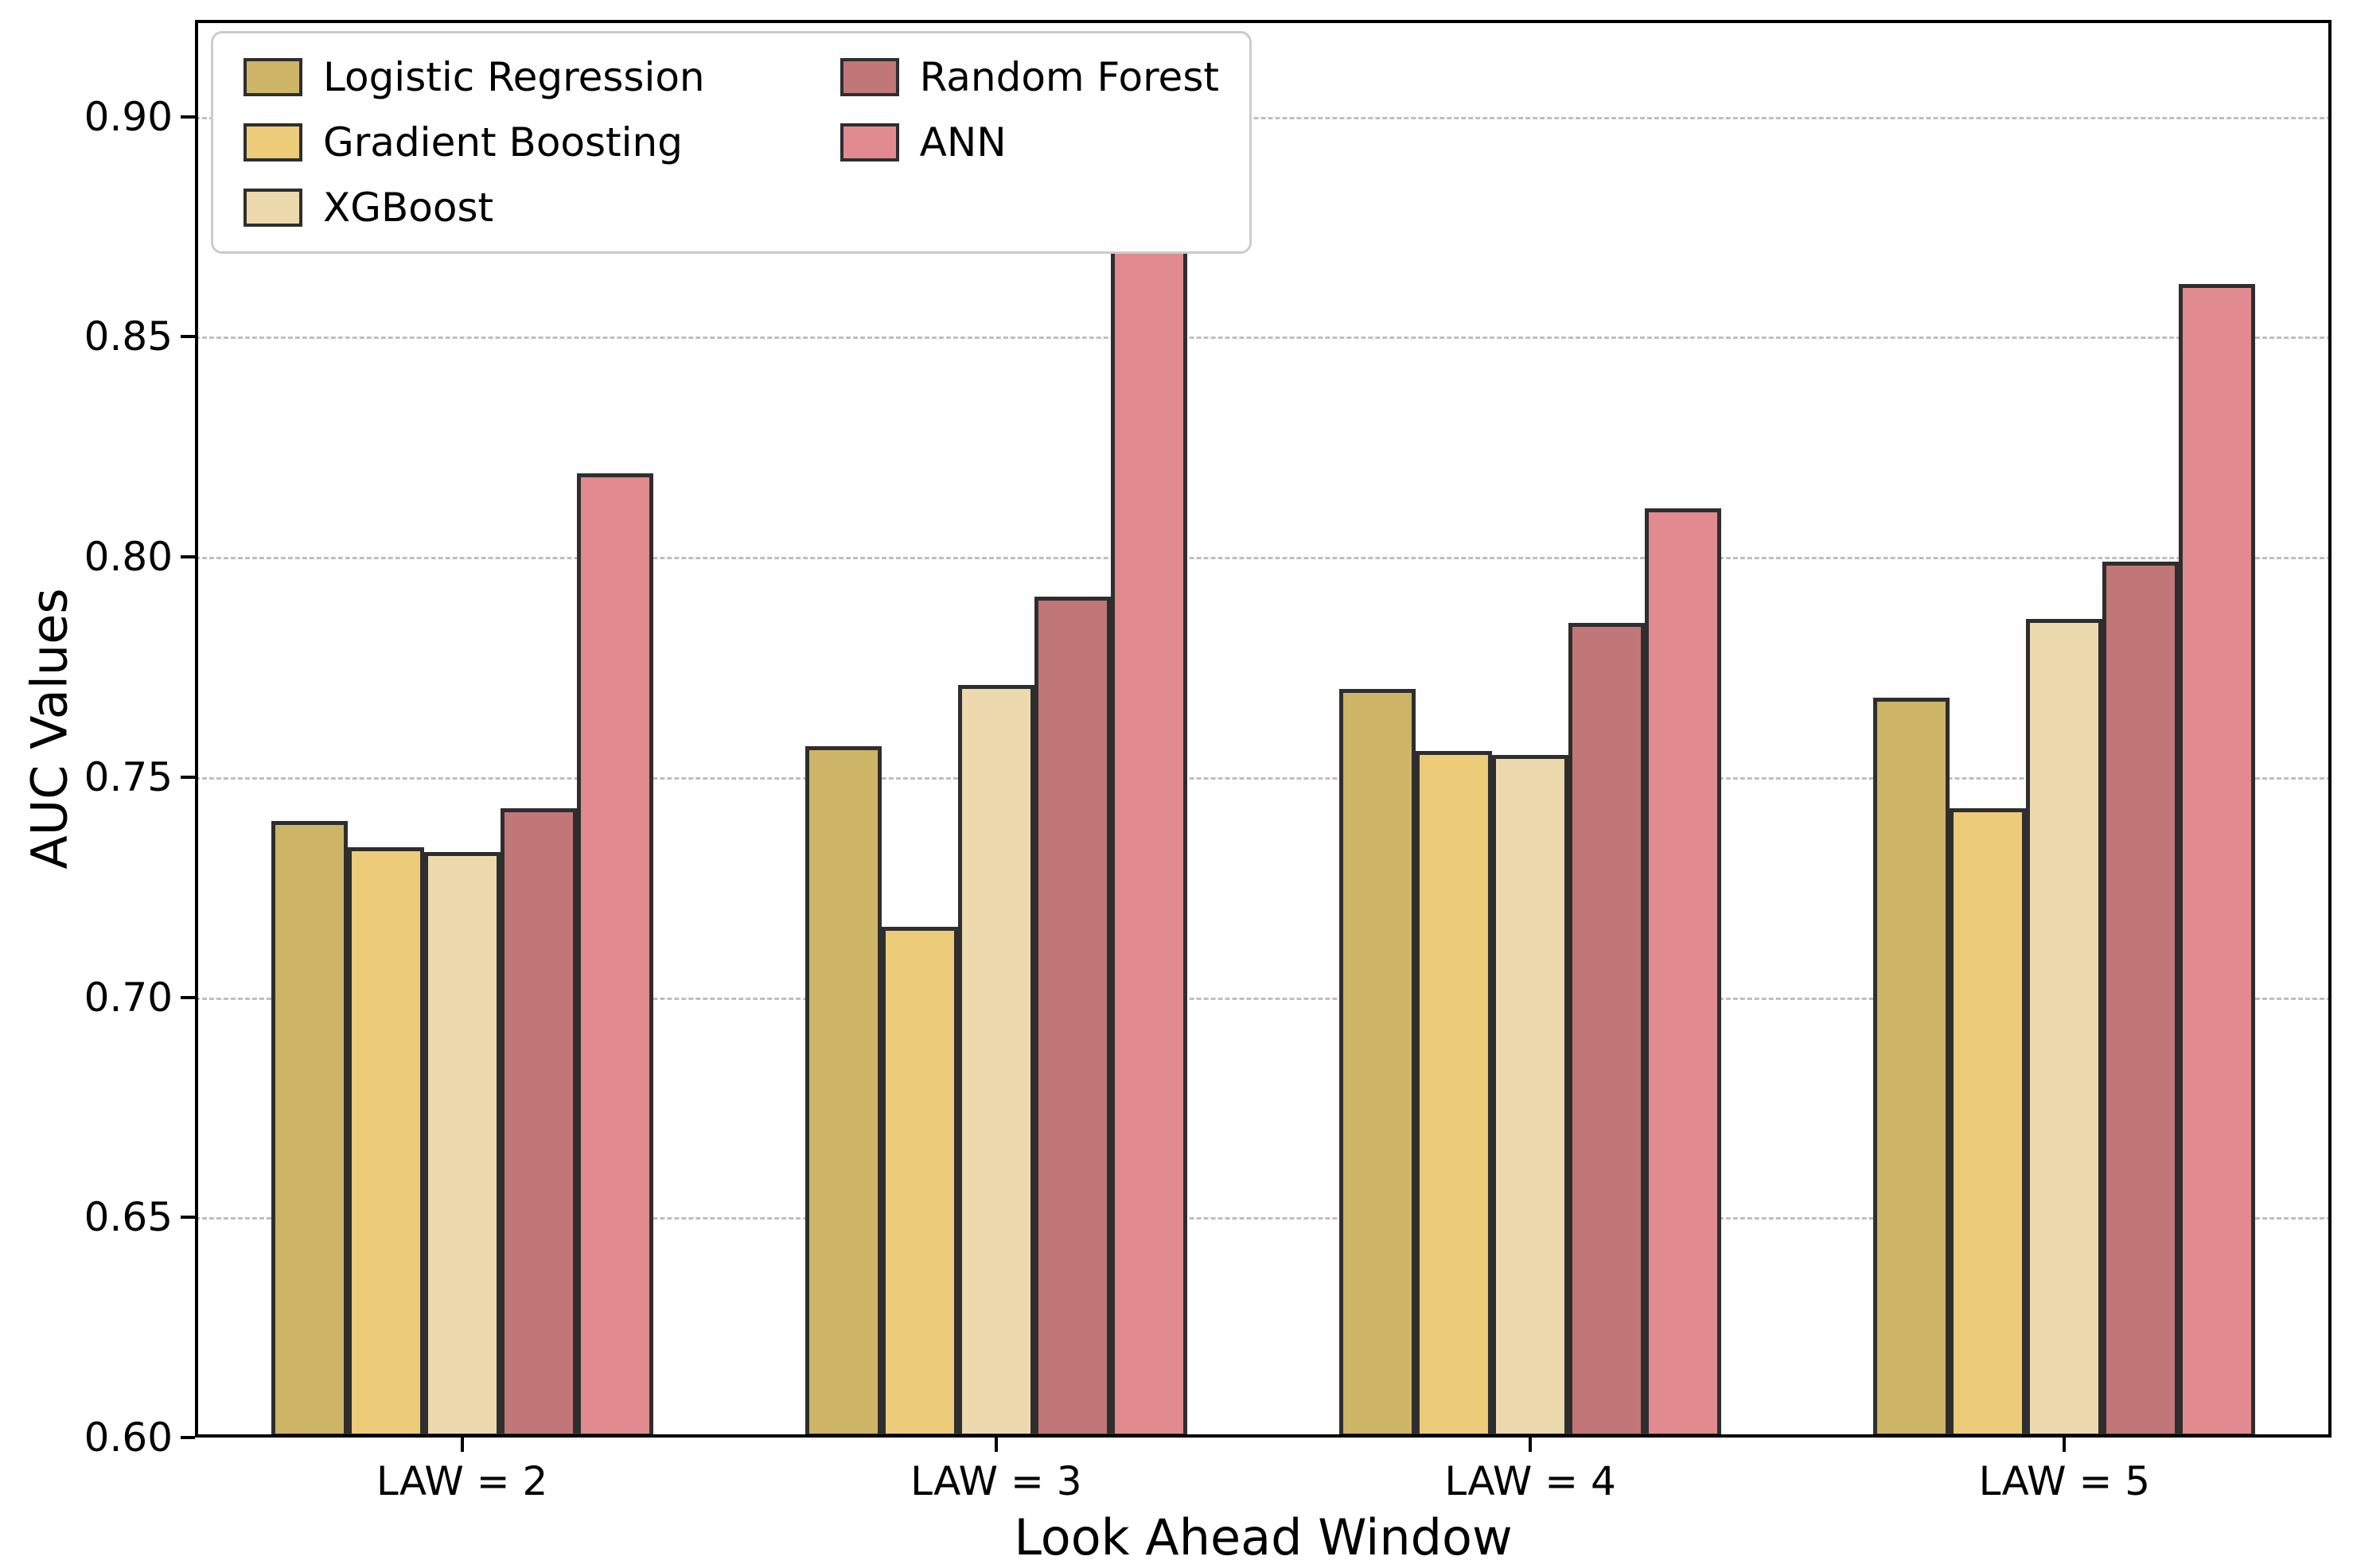  I want to click on y-tick-label-0.65: 0.65, so click(128, 1217).